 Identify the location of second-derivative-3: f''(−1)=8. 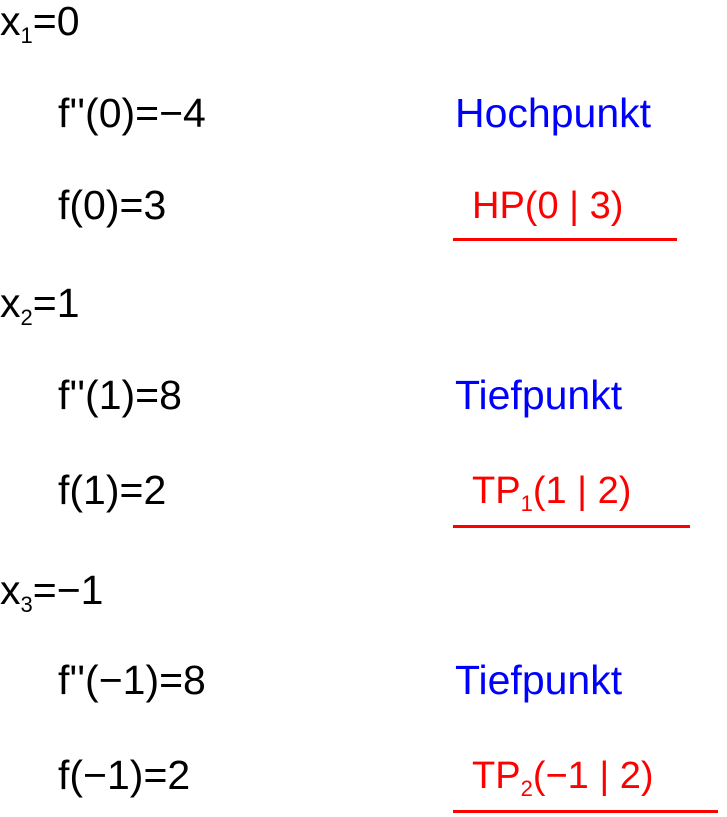
(132, 680).